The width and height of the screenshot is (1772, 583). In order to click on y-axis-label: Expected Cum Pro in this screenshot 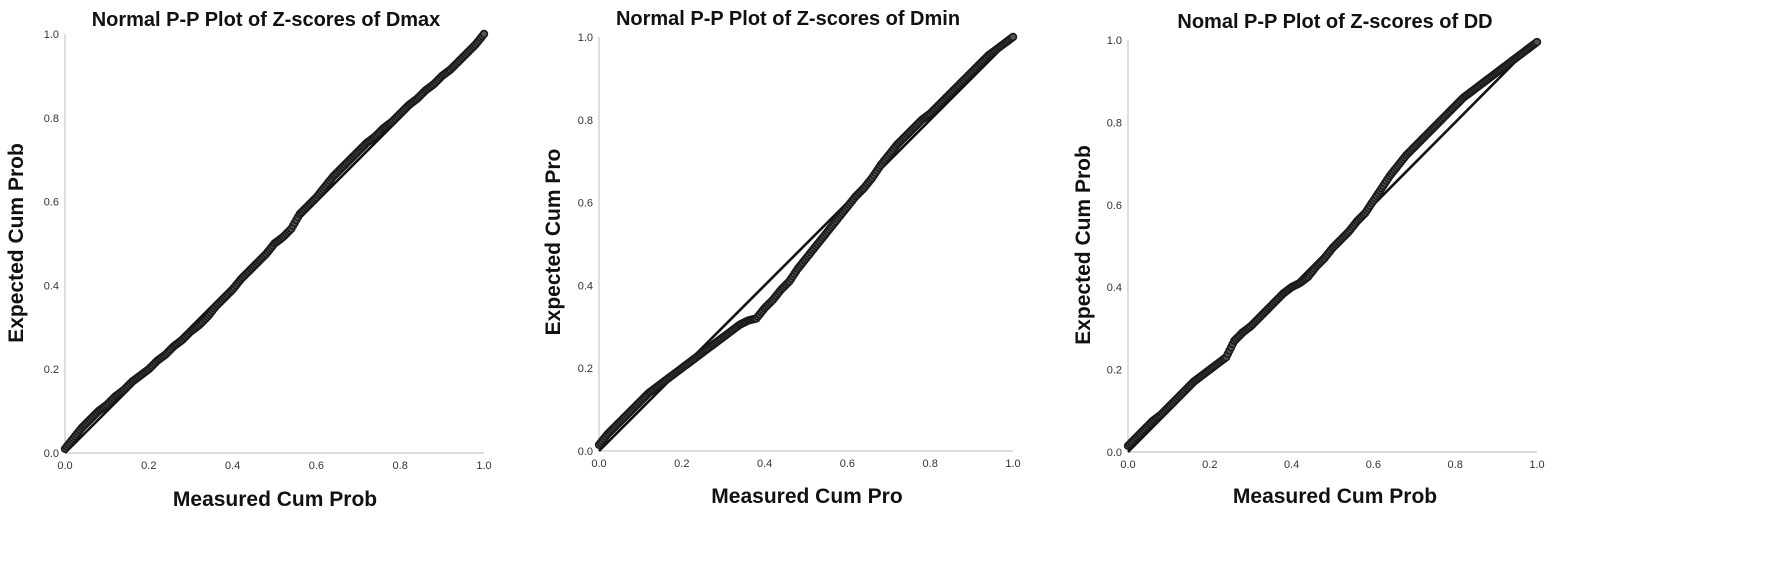, I will do `click(553, 242)`.